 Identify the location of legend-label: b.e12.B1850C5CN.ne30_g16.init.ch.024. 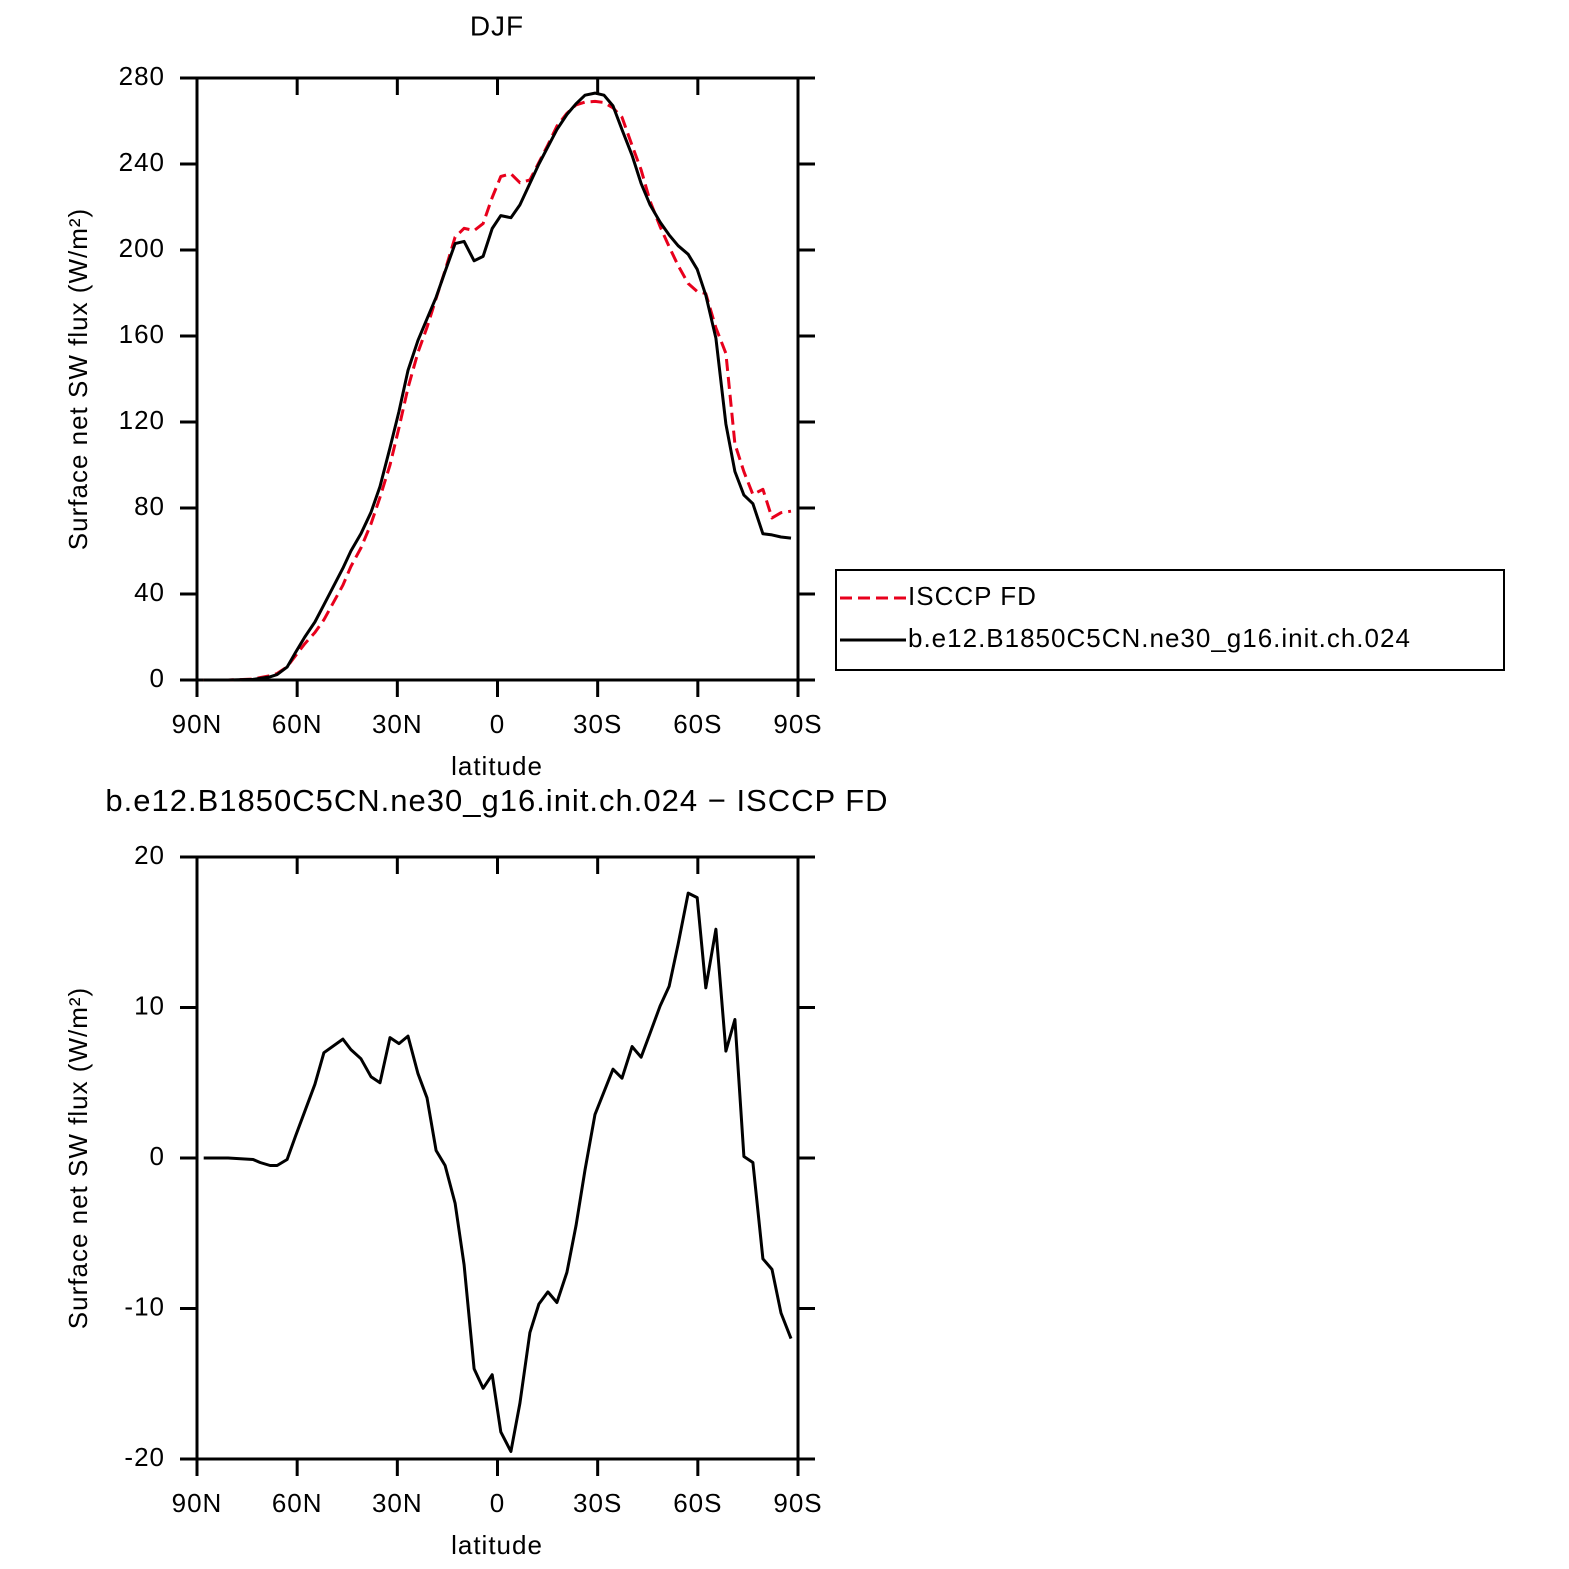
(1159, 638).